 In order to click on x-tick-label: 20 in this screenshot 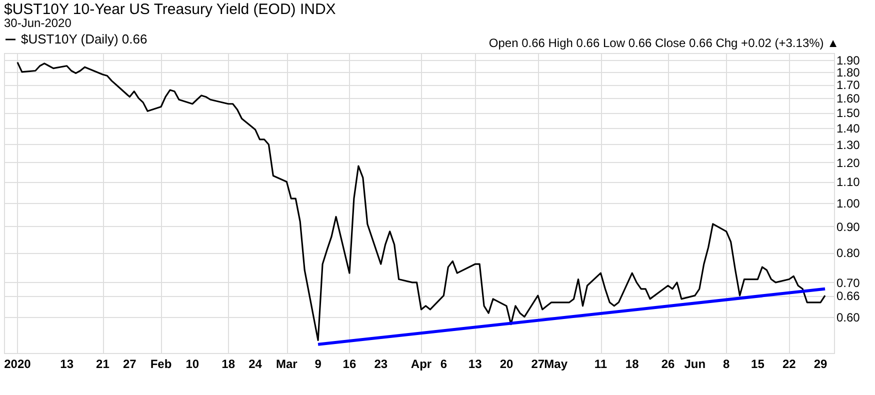, I will do `click(507, 364)`.